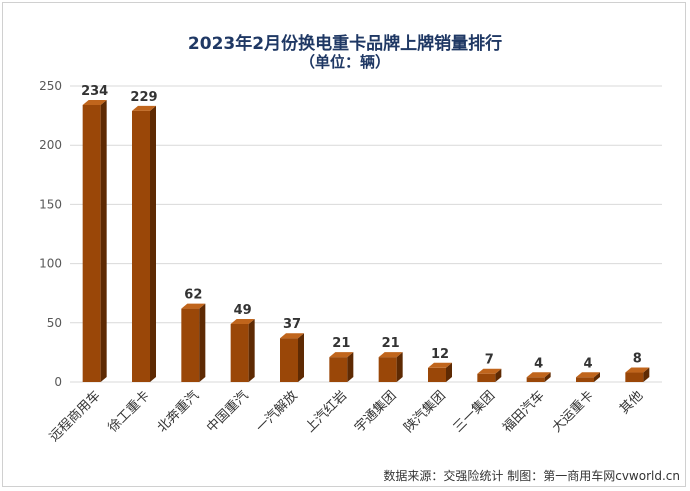 The height and width of the screenshot is (491, 690). What do you see at coordinates (50, 86) in the screenshot?
I see `y-tick-label: 250` at bounding box center [50, 86].